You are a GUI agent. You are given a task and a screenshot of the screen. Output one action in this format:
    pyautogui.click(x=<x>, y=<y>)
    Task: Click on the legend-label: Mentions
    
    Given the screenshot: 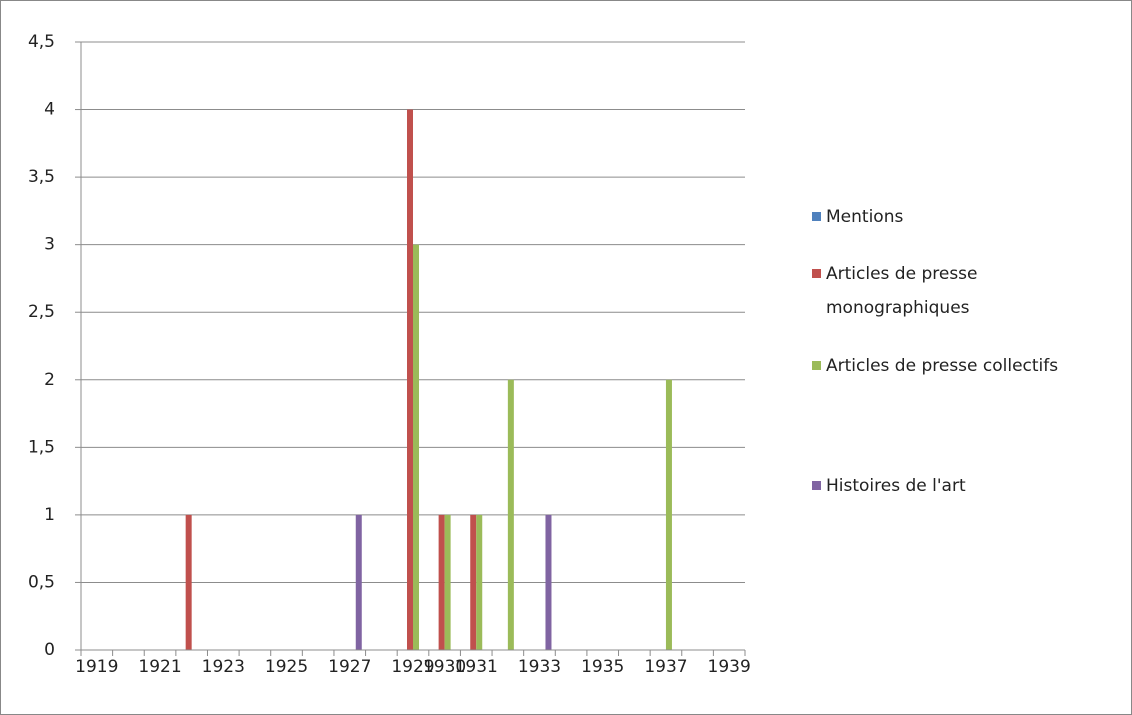 What is the action you would take?
    pyautogui.click(x=865, y=217)
    